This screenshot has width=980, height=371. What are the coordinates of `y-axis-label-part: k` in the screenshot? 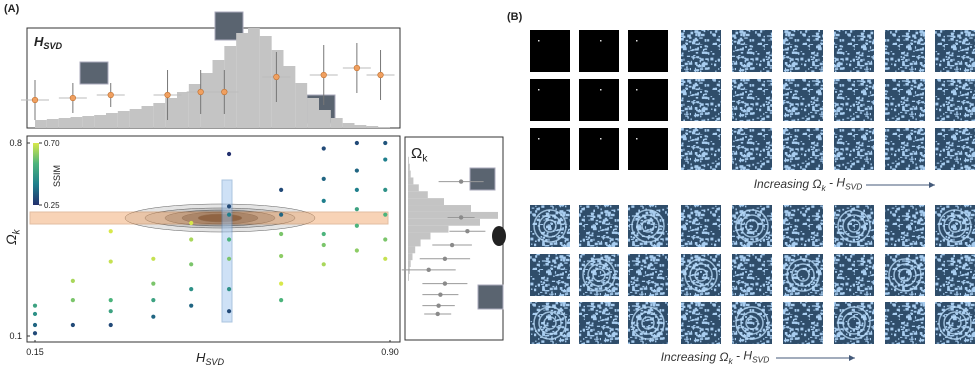 It's located at (16, 231).